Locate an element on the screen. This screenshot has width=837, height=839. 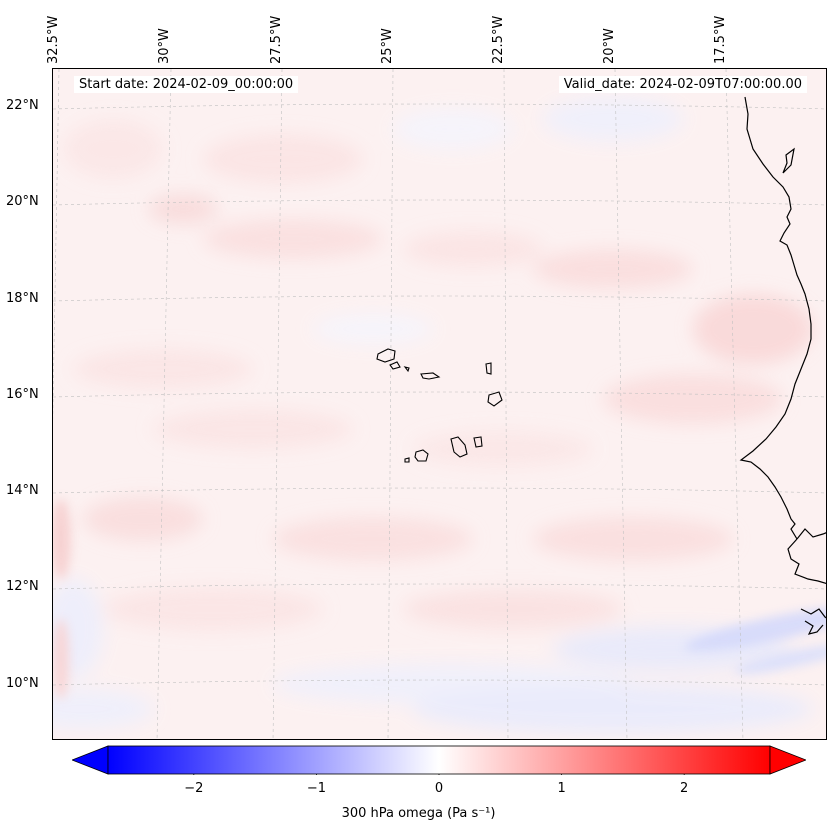
lat-label-12n: 12°N is located at coordinates (22, 586).